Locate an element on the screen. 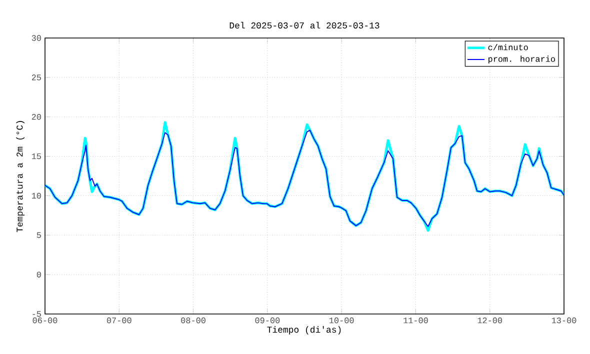  x-tick-label: 09-00 is located at coordinates (267, 321).